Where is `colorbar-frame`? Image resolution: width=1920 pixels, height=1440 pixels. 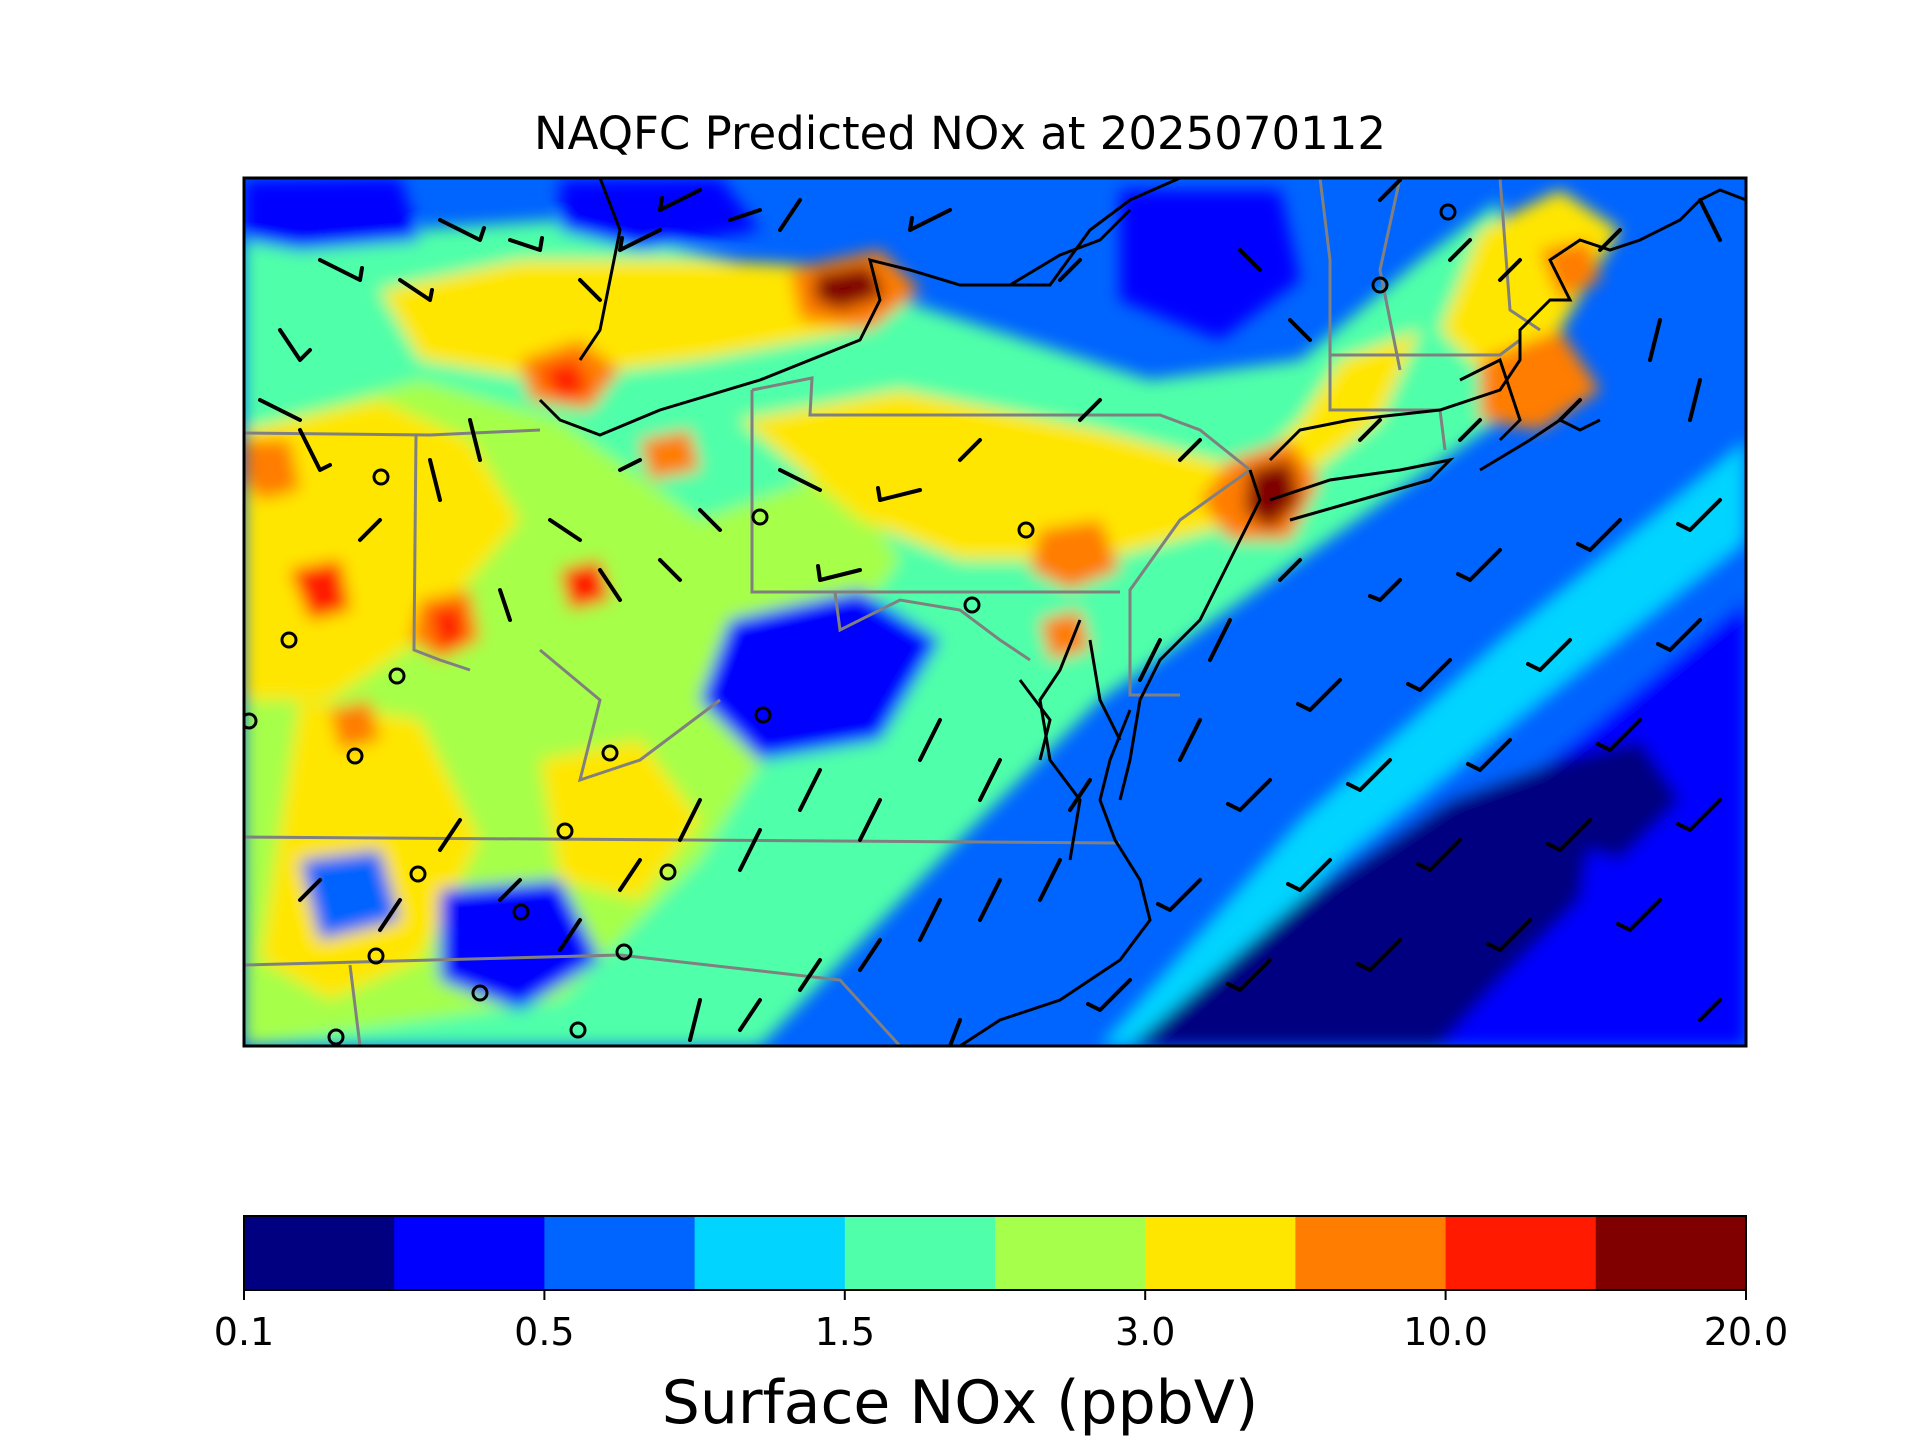 colorbar-frame is located at coordinates (995, 1253).